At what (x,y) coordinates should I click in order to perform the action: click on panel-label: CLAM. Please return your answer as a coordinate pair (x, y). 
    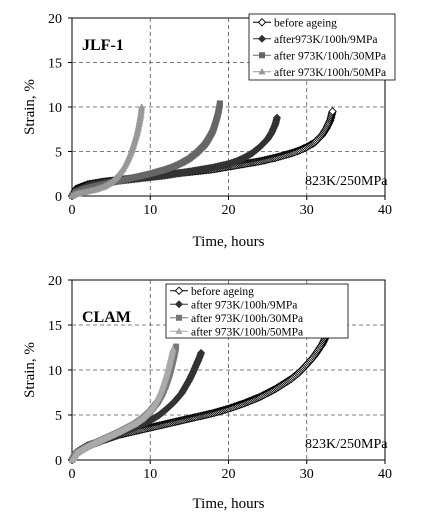
    Looking at the image, I should click on (106, 317).